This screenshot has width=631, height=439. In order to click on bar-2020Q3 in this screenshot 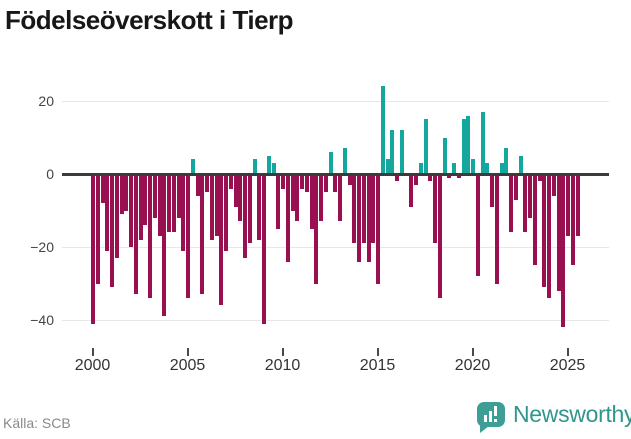, I will do `click(482, 142)`.